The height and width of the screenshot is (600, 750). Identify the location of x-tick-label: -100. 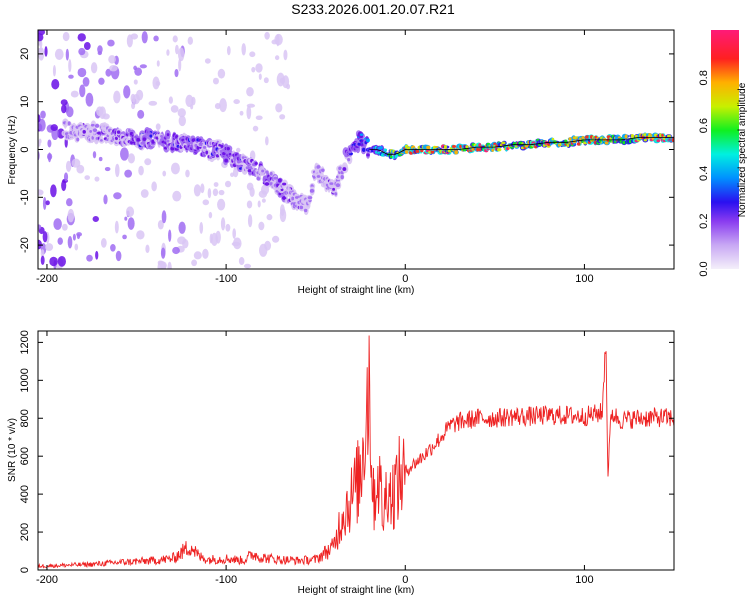
(226, 580).